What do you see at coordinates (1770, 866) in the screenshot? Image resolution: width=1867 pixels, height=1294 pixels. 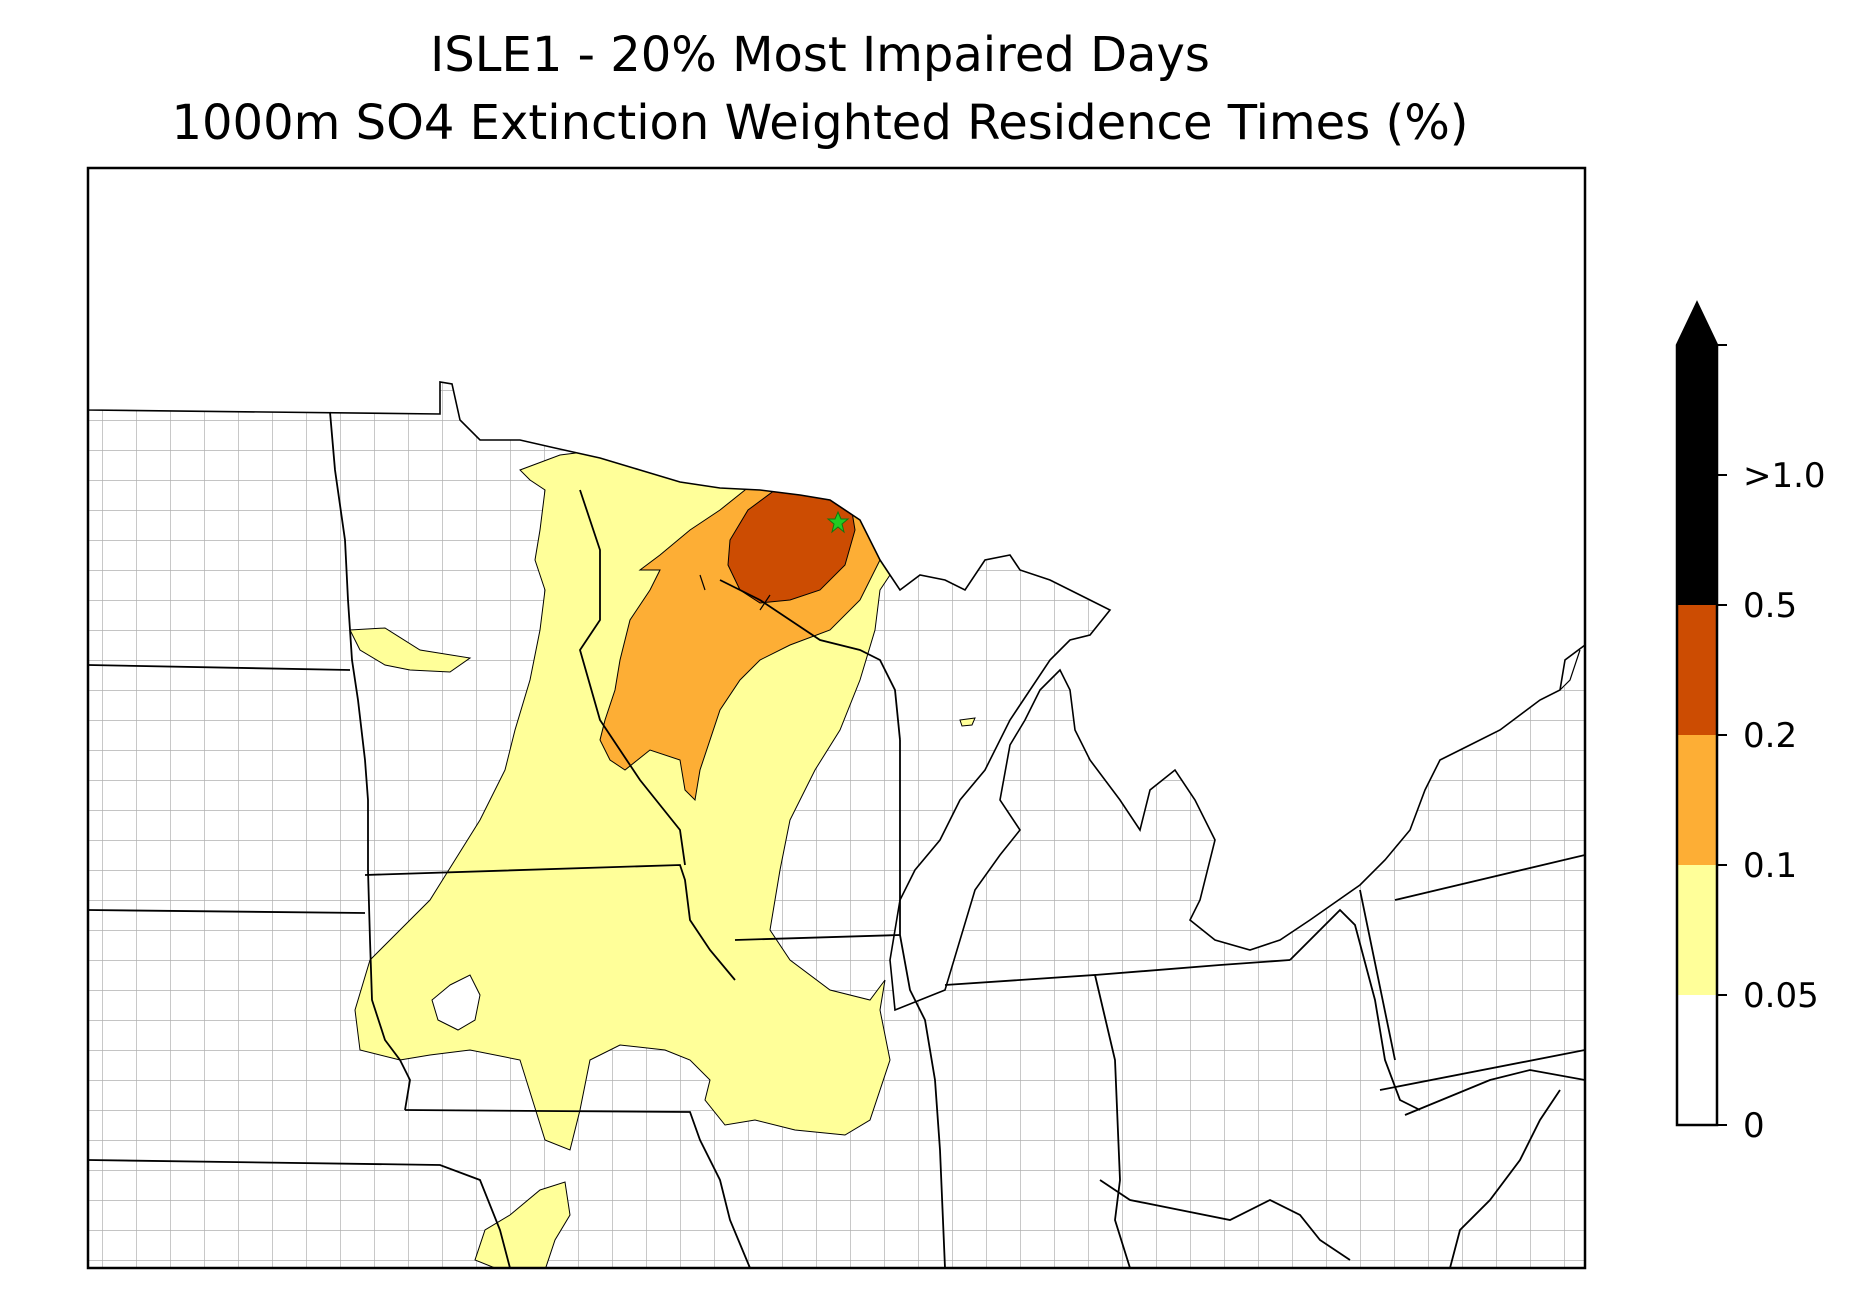 I see `colorbar-tick-label: 0.1` at bounding box center [1770, 866].